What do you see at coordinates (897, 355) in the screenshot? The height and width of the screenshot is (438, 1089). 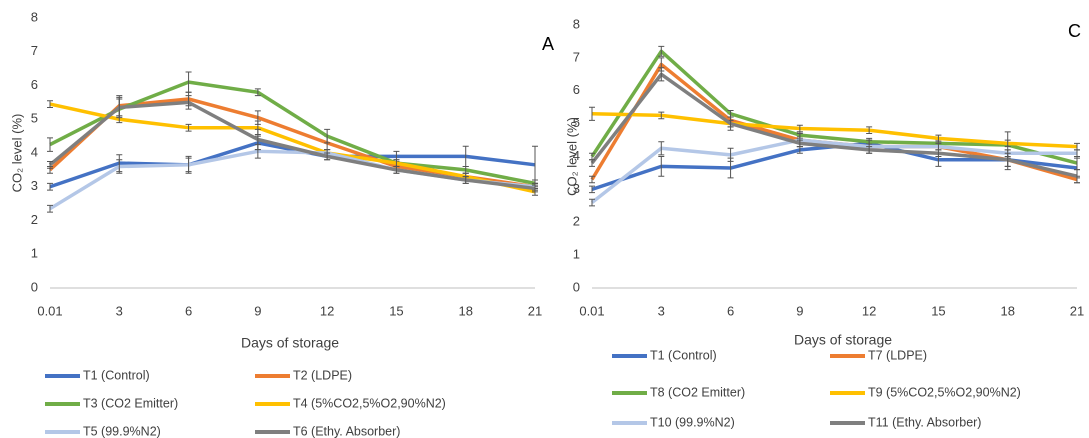 I see `legend-label: T7 (LDPE)` at bounding box center [897, 355].